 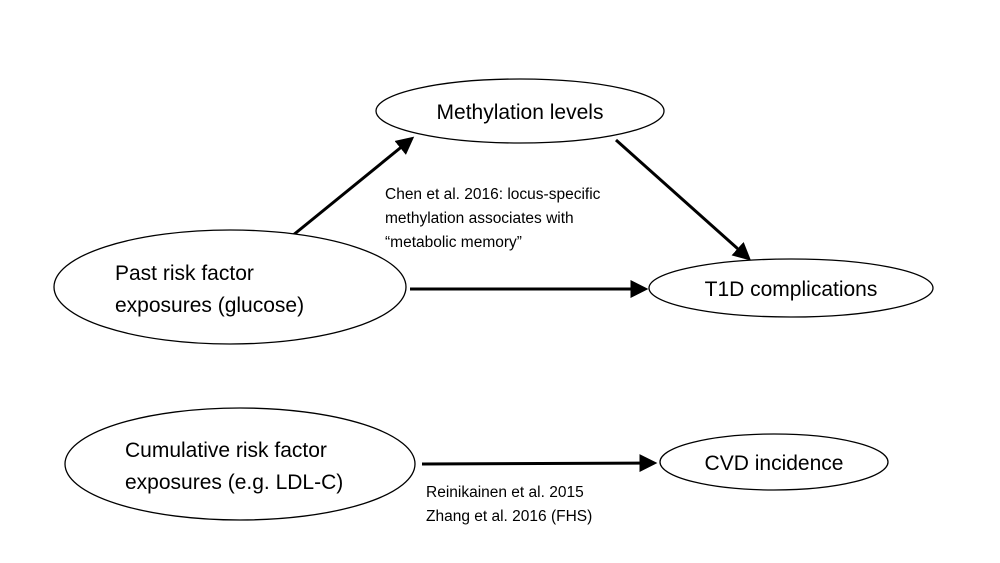 I want to click on annotation-chen-line-3: “metabolic memory”, so click(x=453, y=242).